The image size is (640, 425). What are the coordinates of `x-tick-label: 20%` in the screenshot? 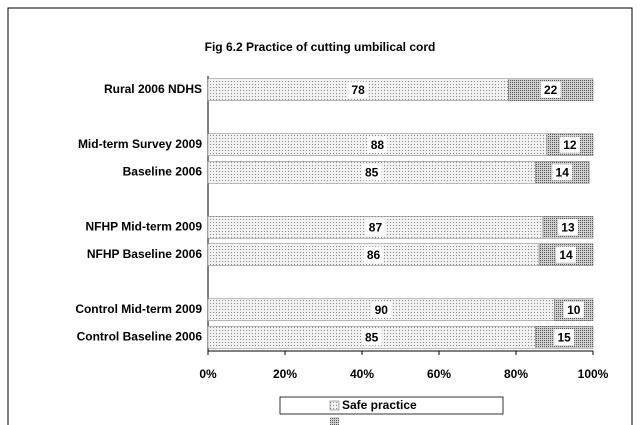 It's located at (285, 374).